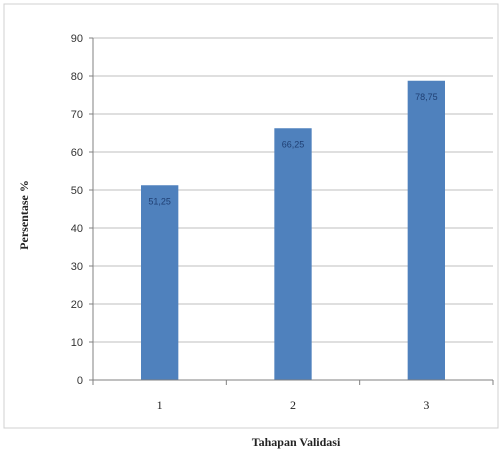  What do you see at coordinates (293, 144) in the screenshot?
I see `data-label-2: 66,25` at bounding box center [293, 144].